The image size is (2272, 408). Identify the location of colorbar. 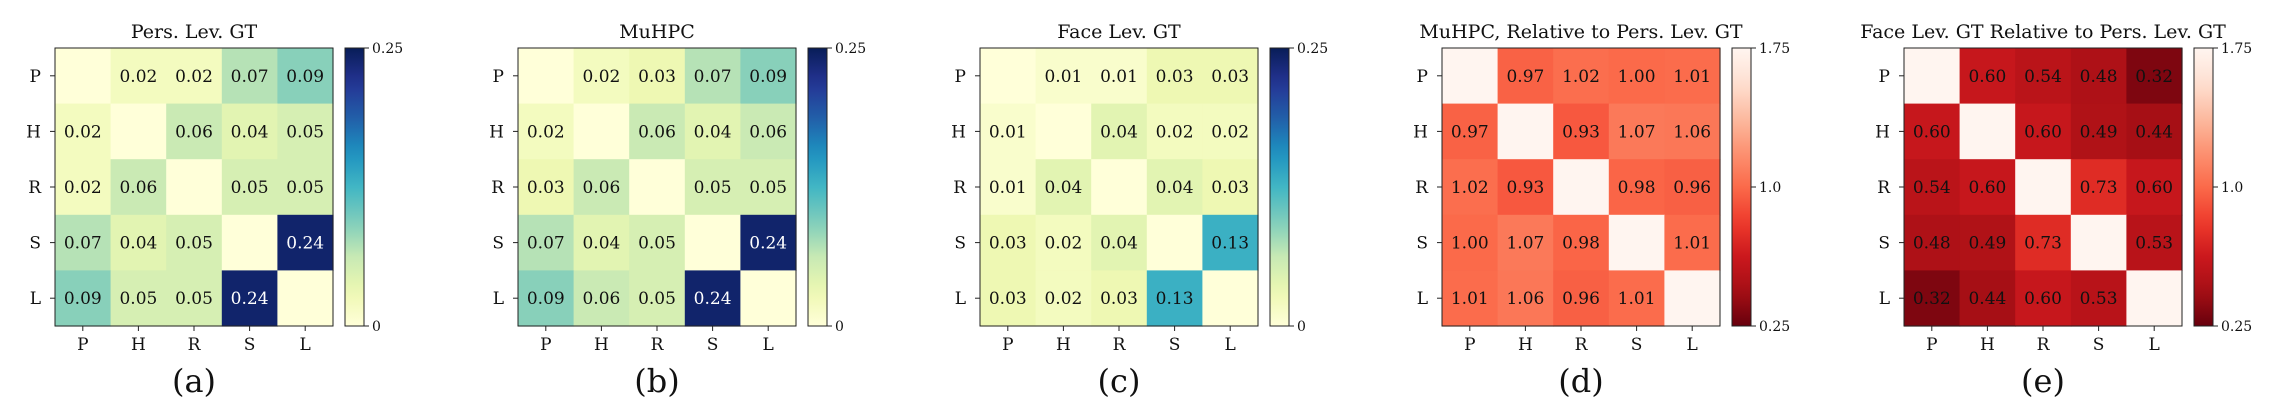
(1279, 187).